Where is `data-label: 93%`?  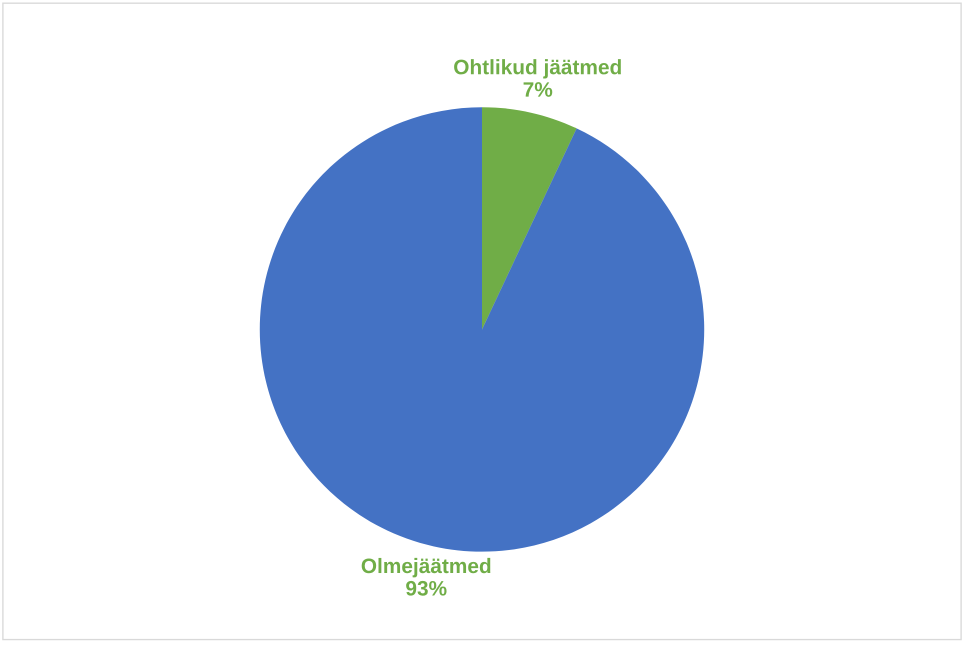
data-label: 93% is located at coordinates (426, 588).